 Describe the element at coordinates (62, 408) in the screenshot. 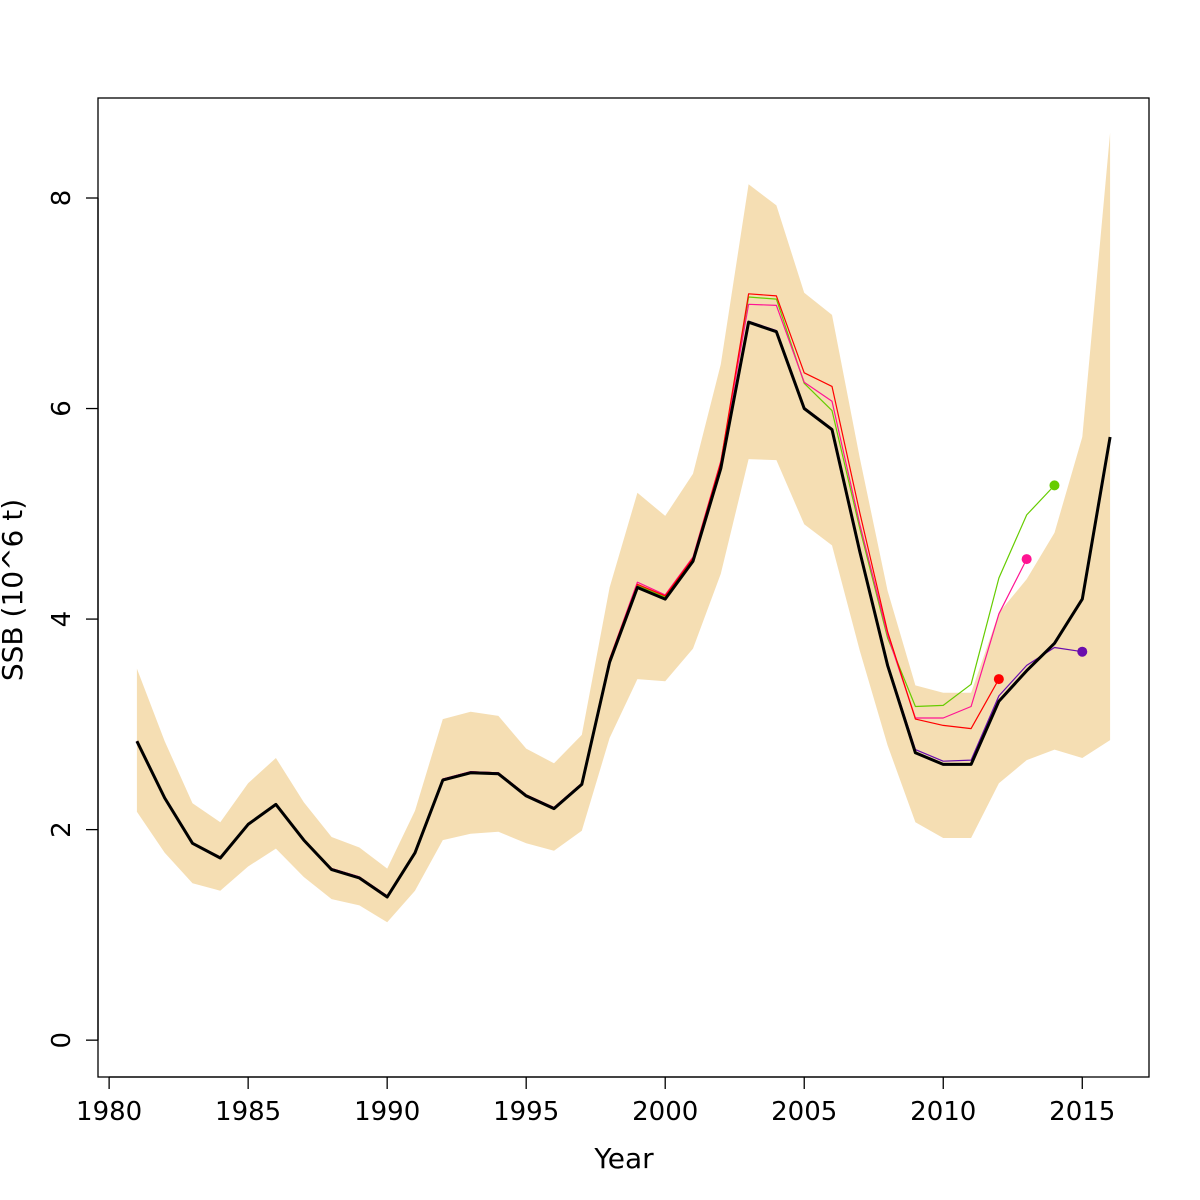

I see `y-tick-label: 6` at that location.